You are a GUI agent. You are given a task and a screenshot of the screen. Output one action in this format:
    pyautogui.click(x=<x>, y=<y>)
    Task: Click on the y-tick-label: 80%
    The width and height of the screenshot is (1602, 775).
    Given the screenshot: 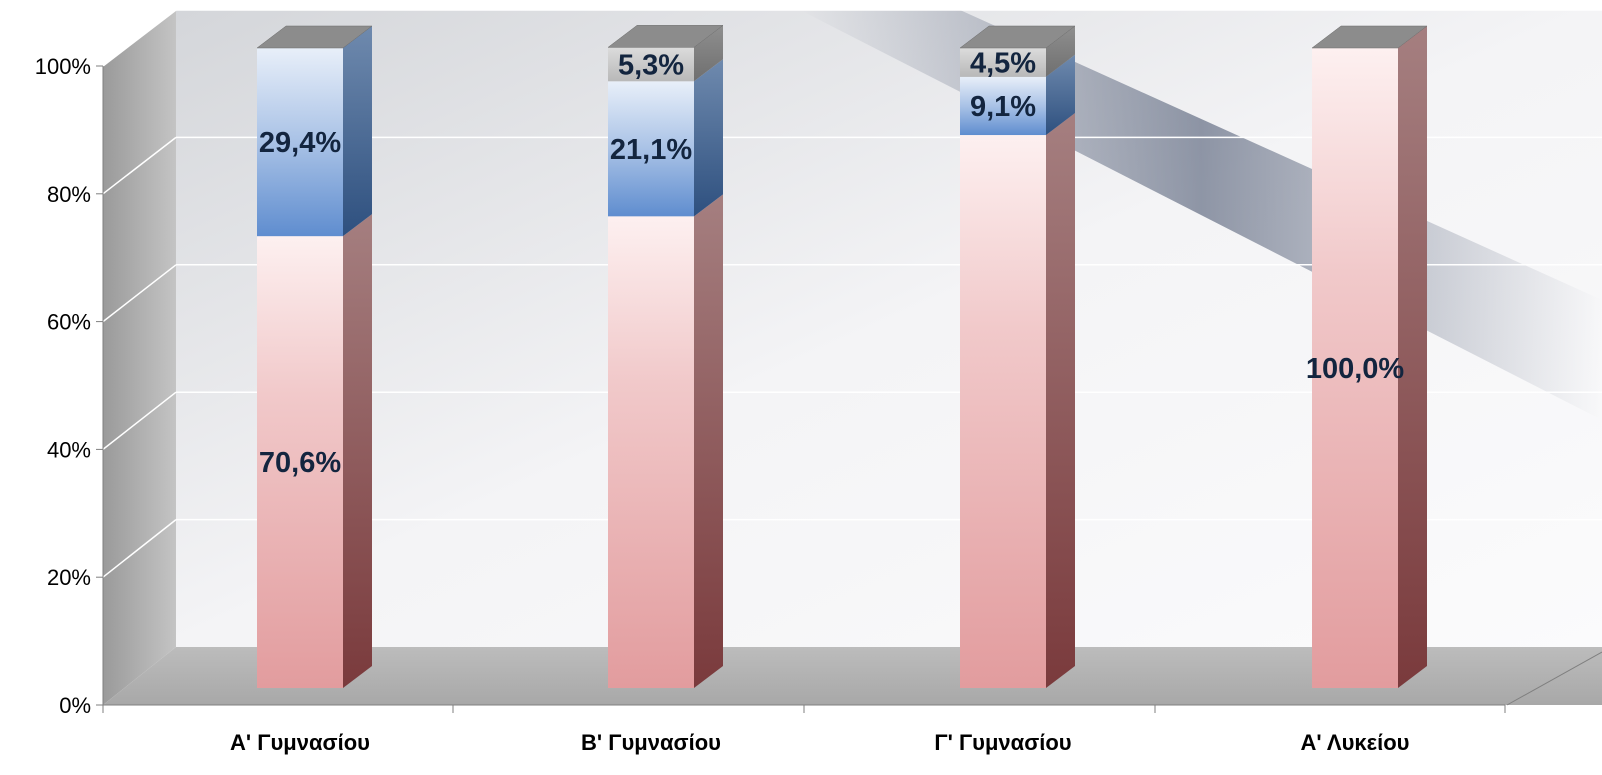 What is the action you would take?
    pyautogui.click(x=69, y=194)
    